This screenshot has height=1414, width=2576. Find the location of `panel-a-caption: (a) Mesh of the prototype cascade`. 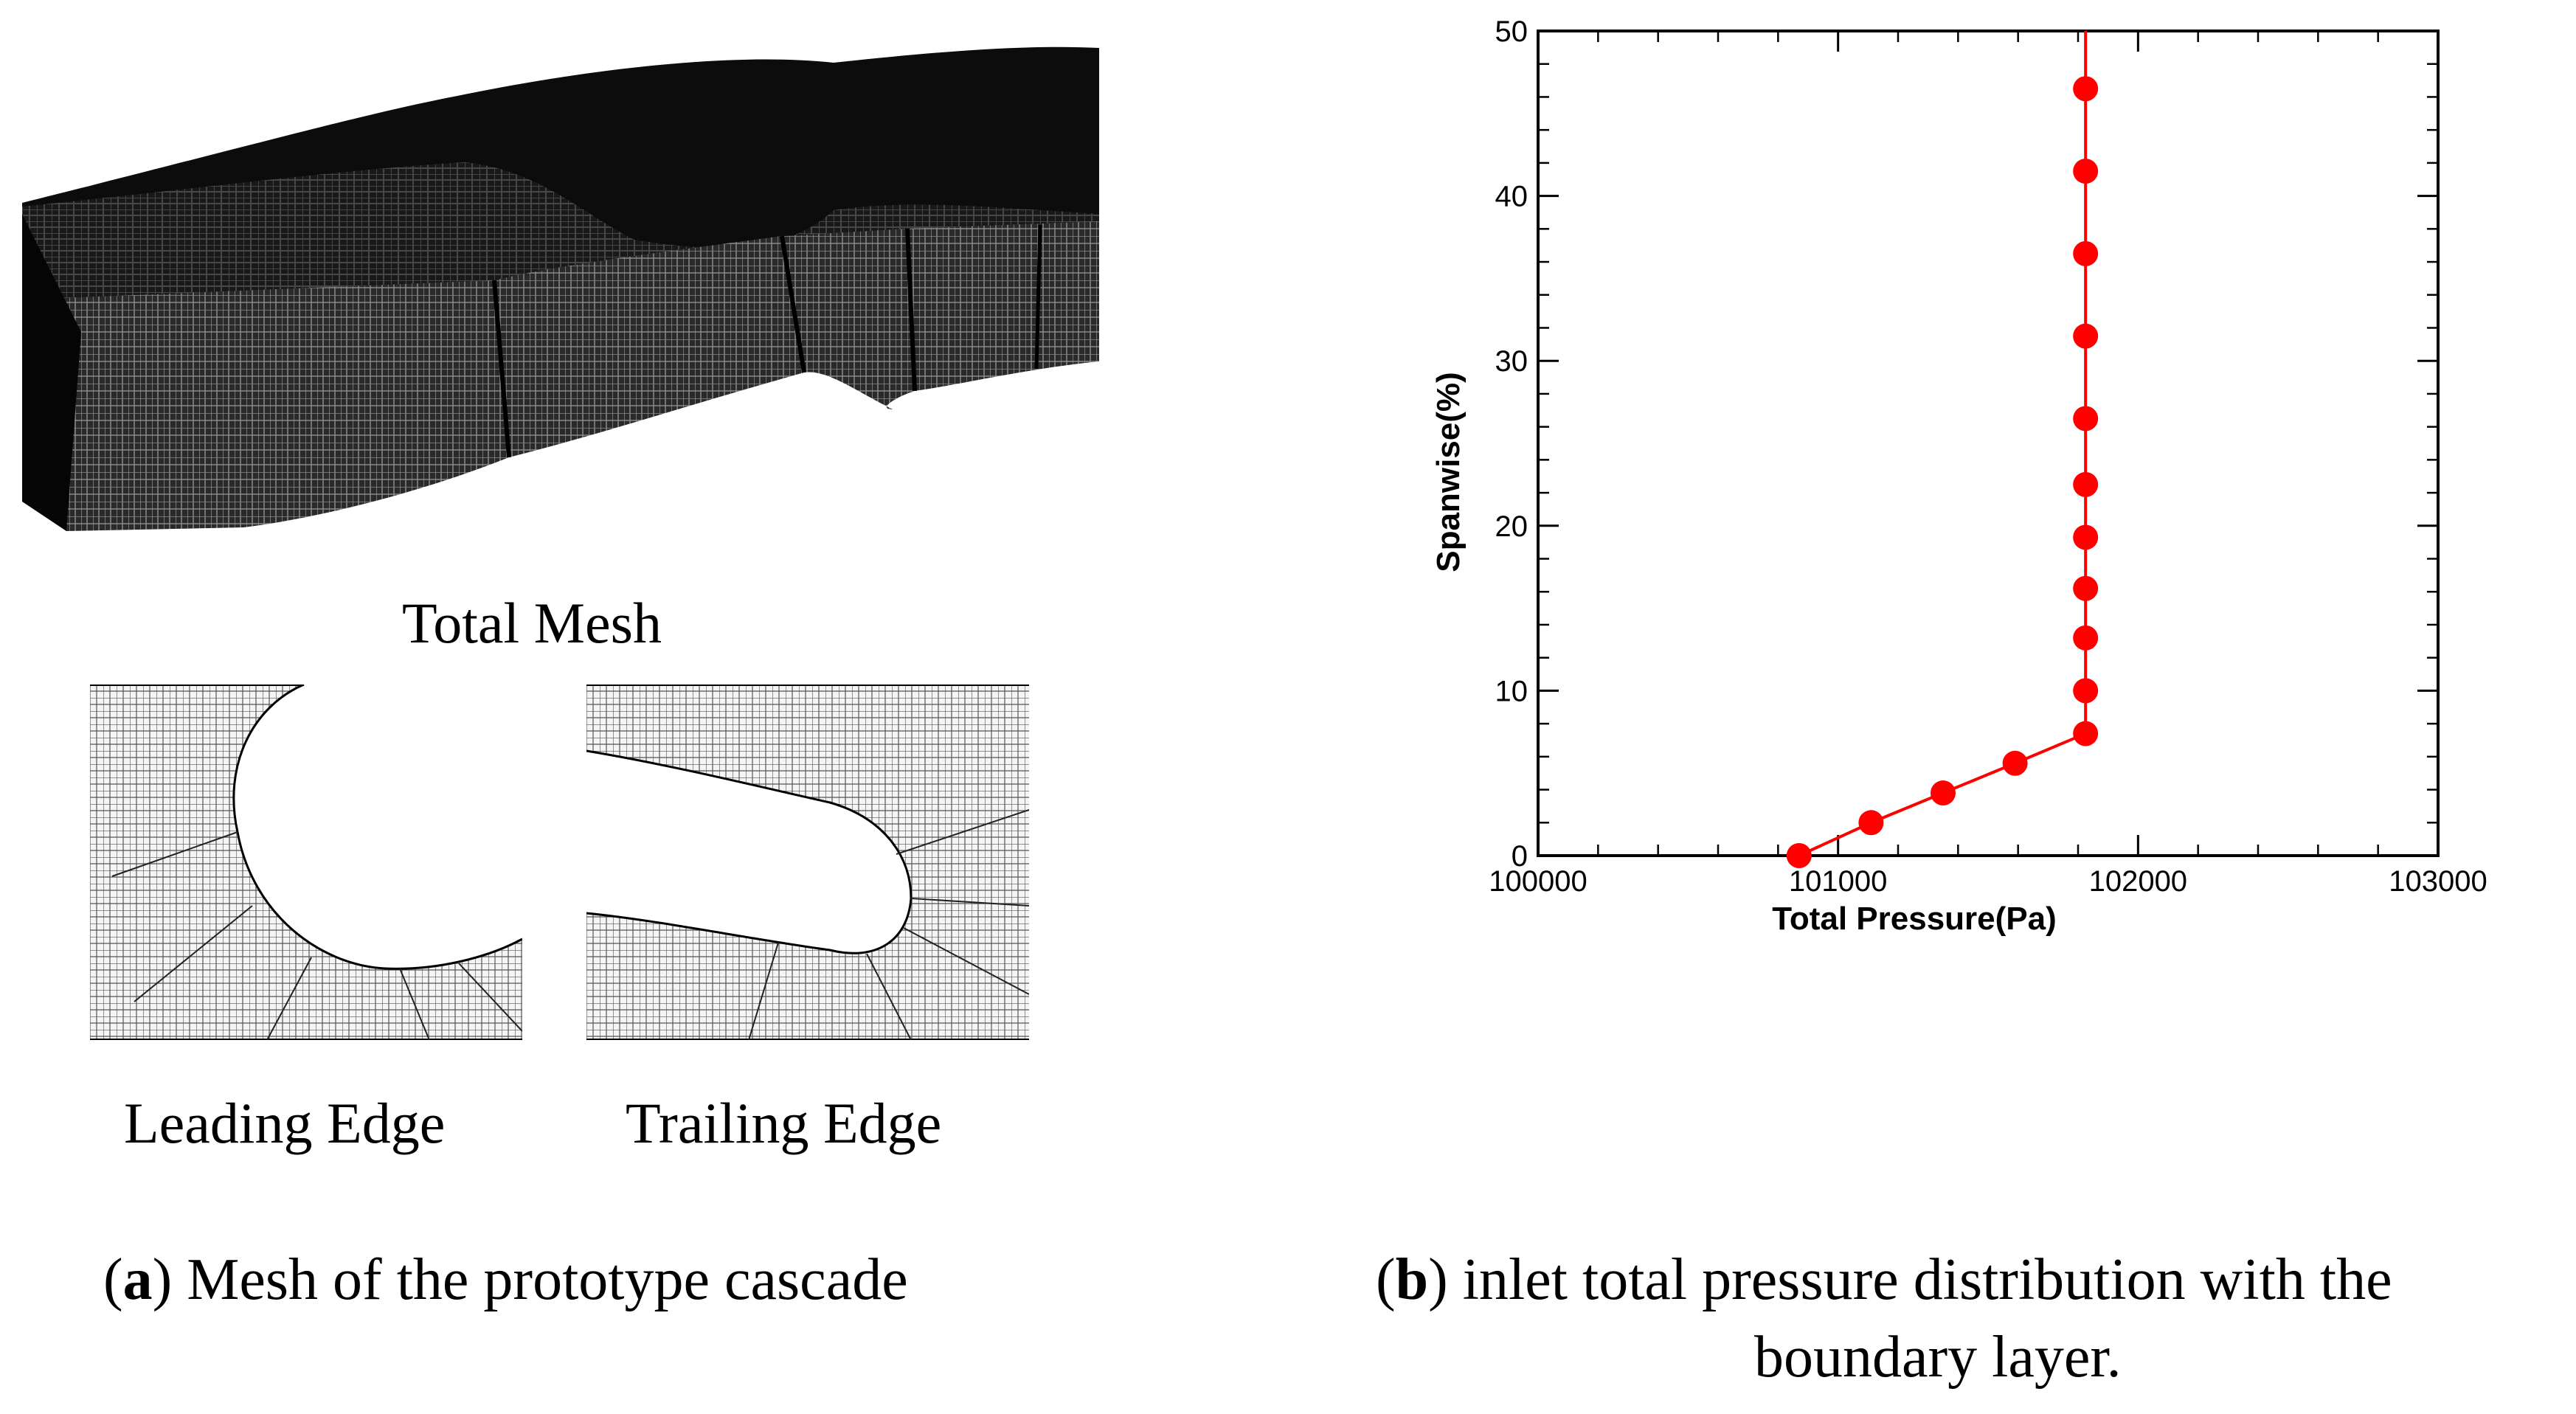

panel-a-caption: (a) Mesh of the prototype cascade is located at coordinates (506, 1279).